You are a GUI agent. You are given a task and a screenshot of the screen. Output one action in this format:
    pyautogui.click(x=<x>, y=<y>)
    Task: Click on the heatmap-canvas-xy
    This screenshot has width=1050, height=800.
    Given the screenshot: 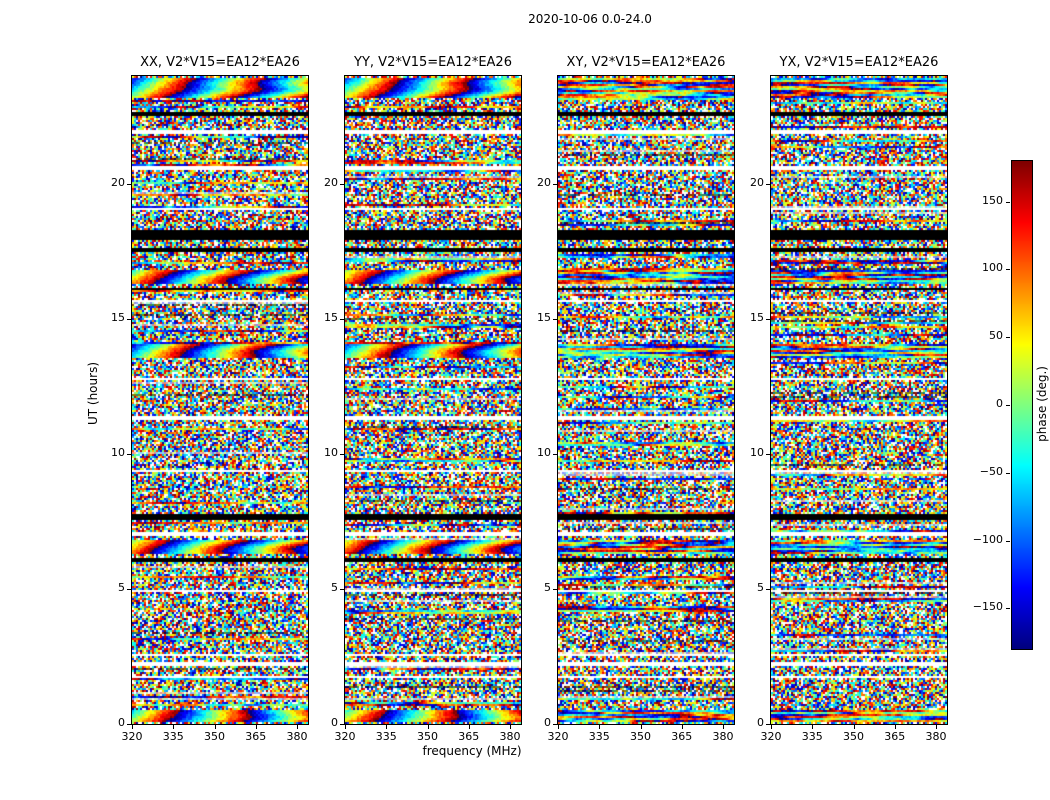 What is the action you would take?
    pyautogui.click(x=646, y=400)
    